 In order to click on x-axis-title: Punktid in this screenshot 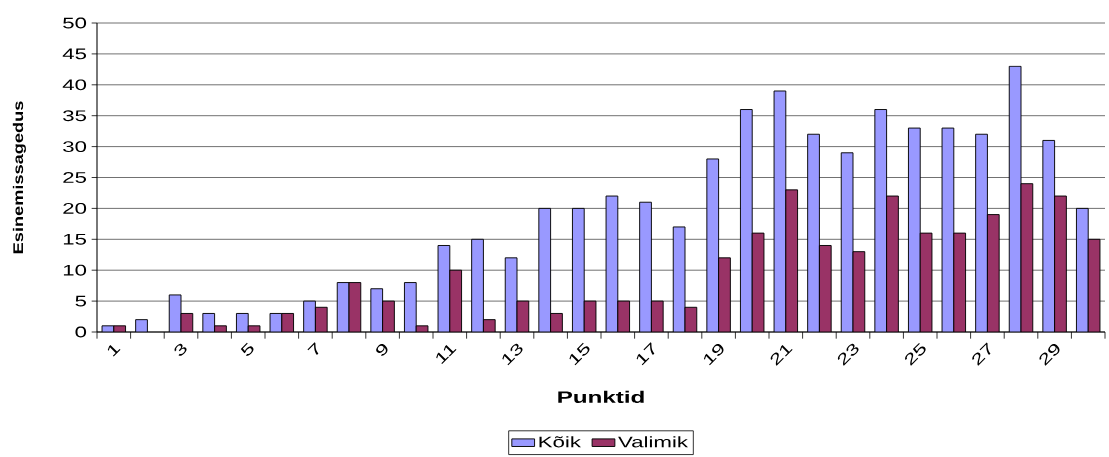, I will do `click(601, 397)`.